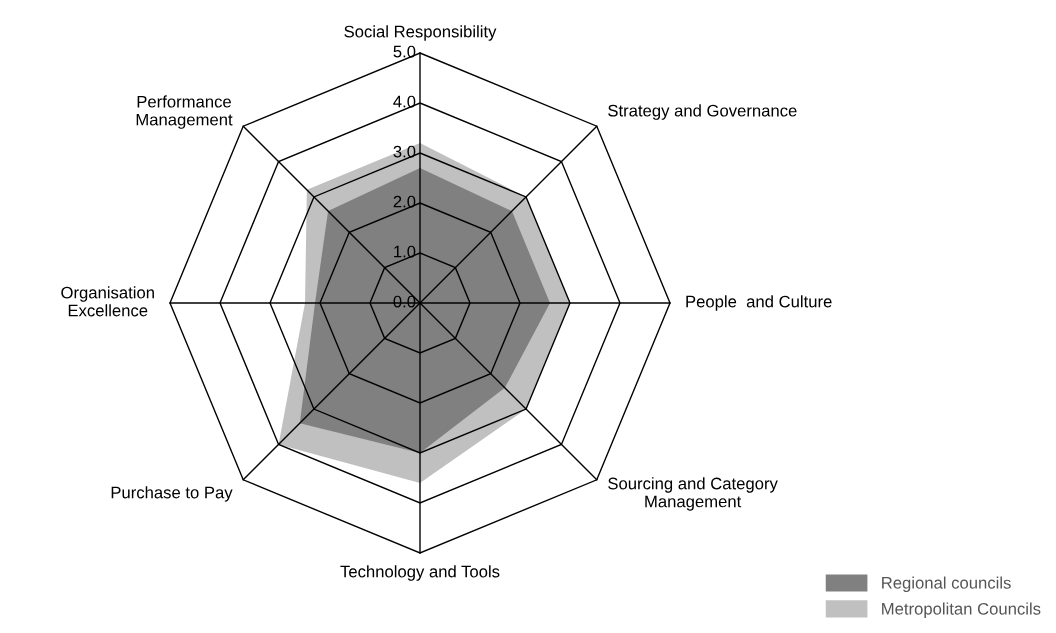 This screenshot has width=1056, height=633. What do you see at coordinates (420, 33) in the screenshot?
I see `spoke-label: Social Responsibility` at bounding box center [420, 33].